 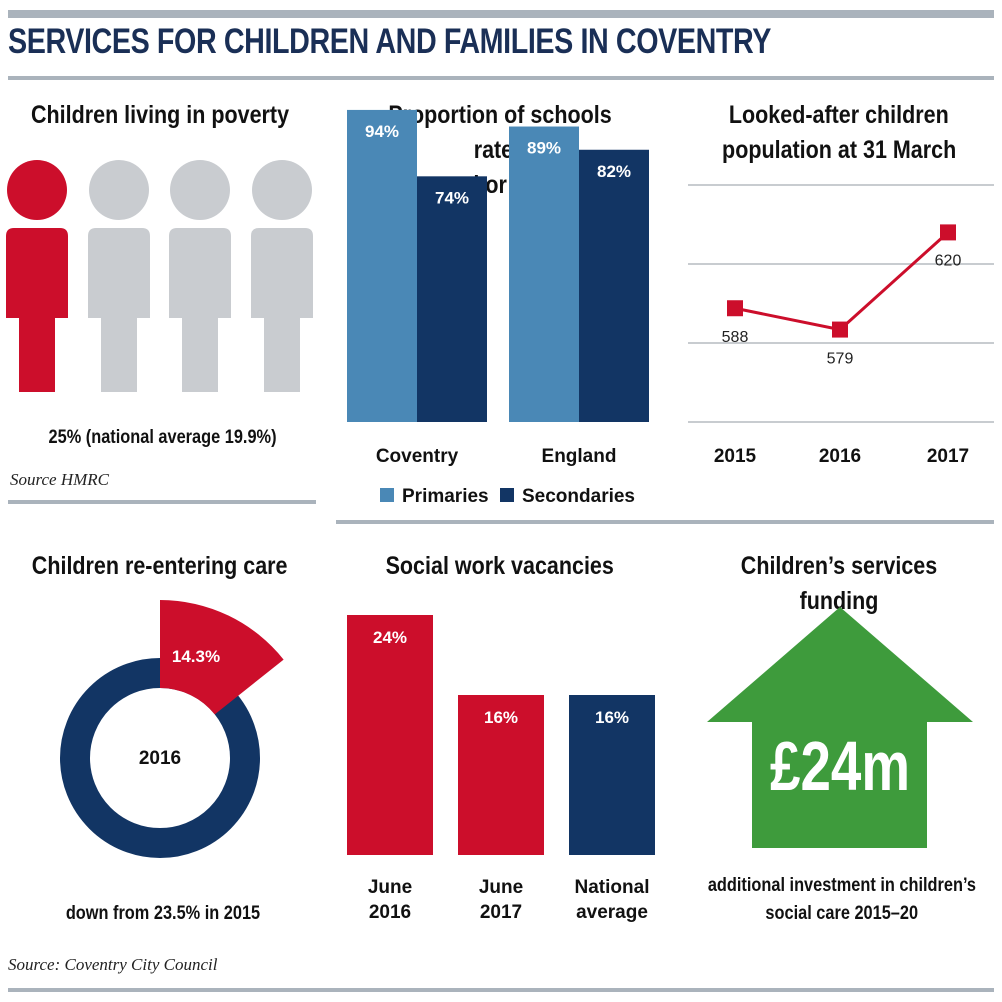 I want to click on lac-point-label: 620, so click(x=948, y=260).